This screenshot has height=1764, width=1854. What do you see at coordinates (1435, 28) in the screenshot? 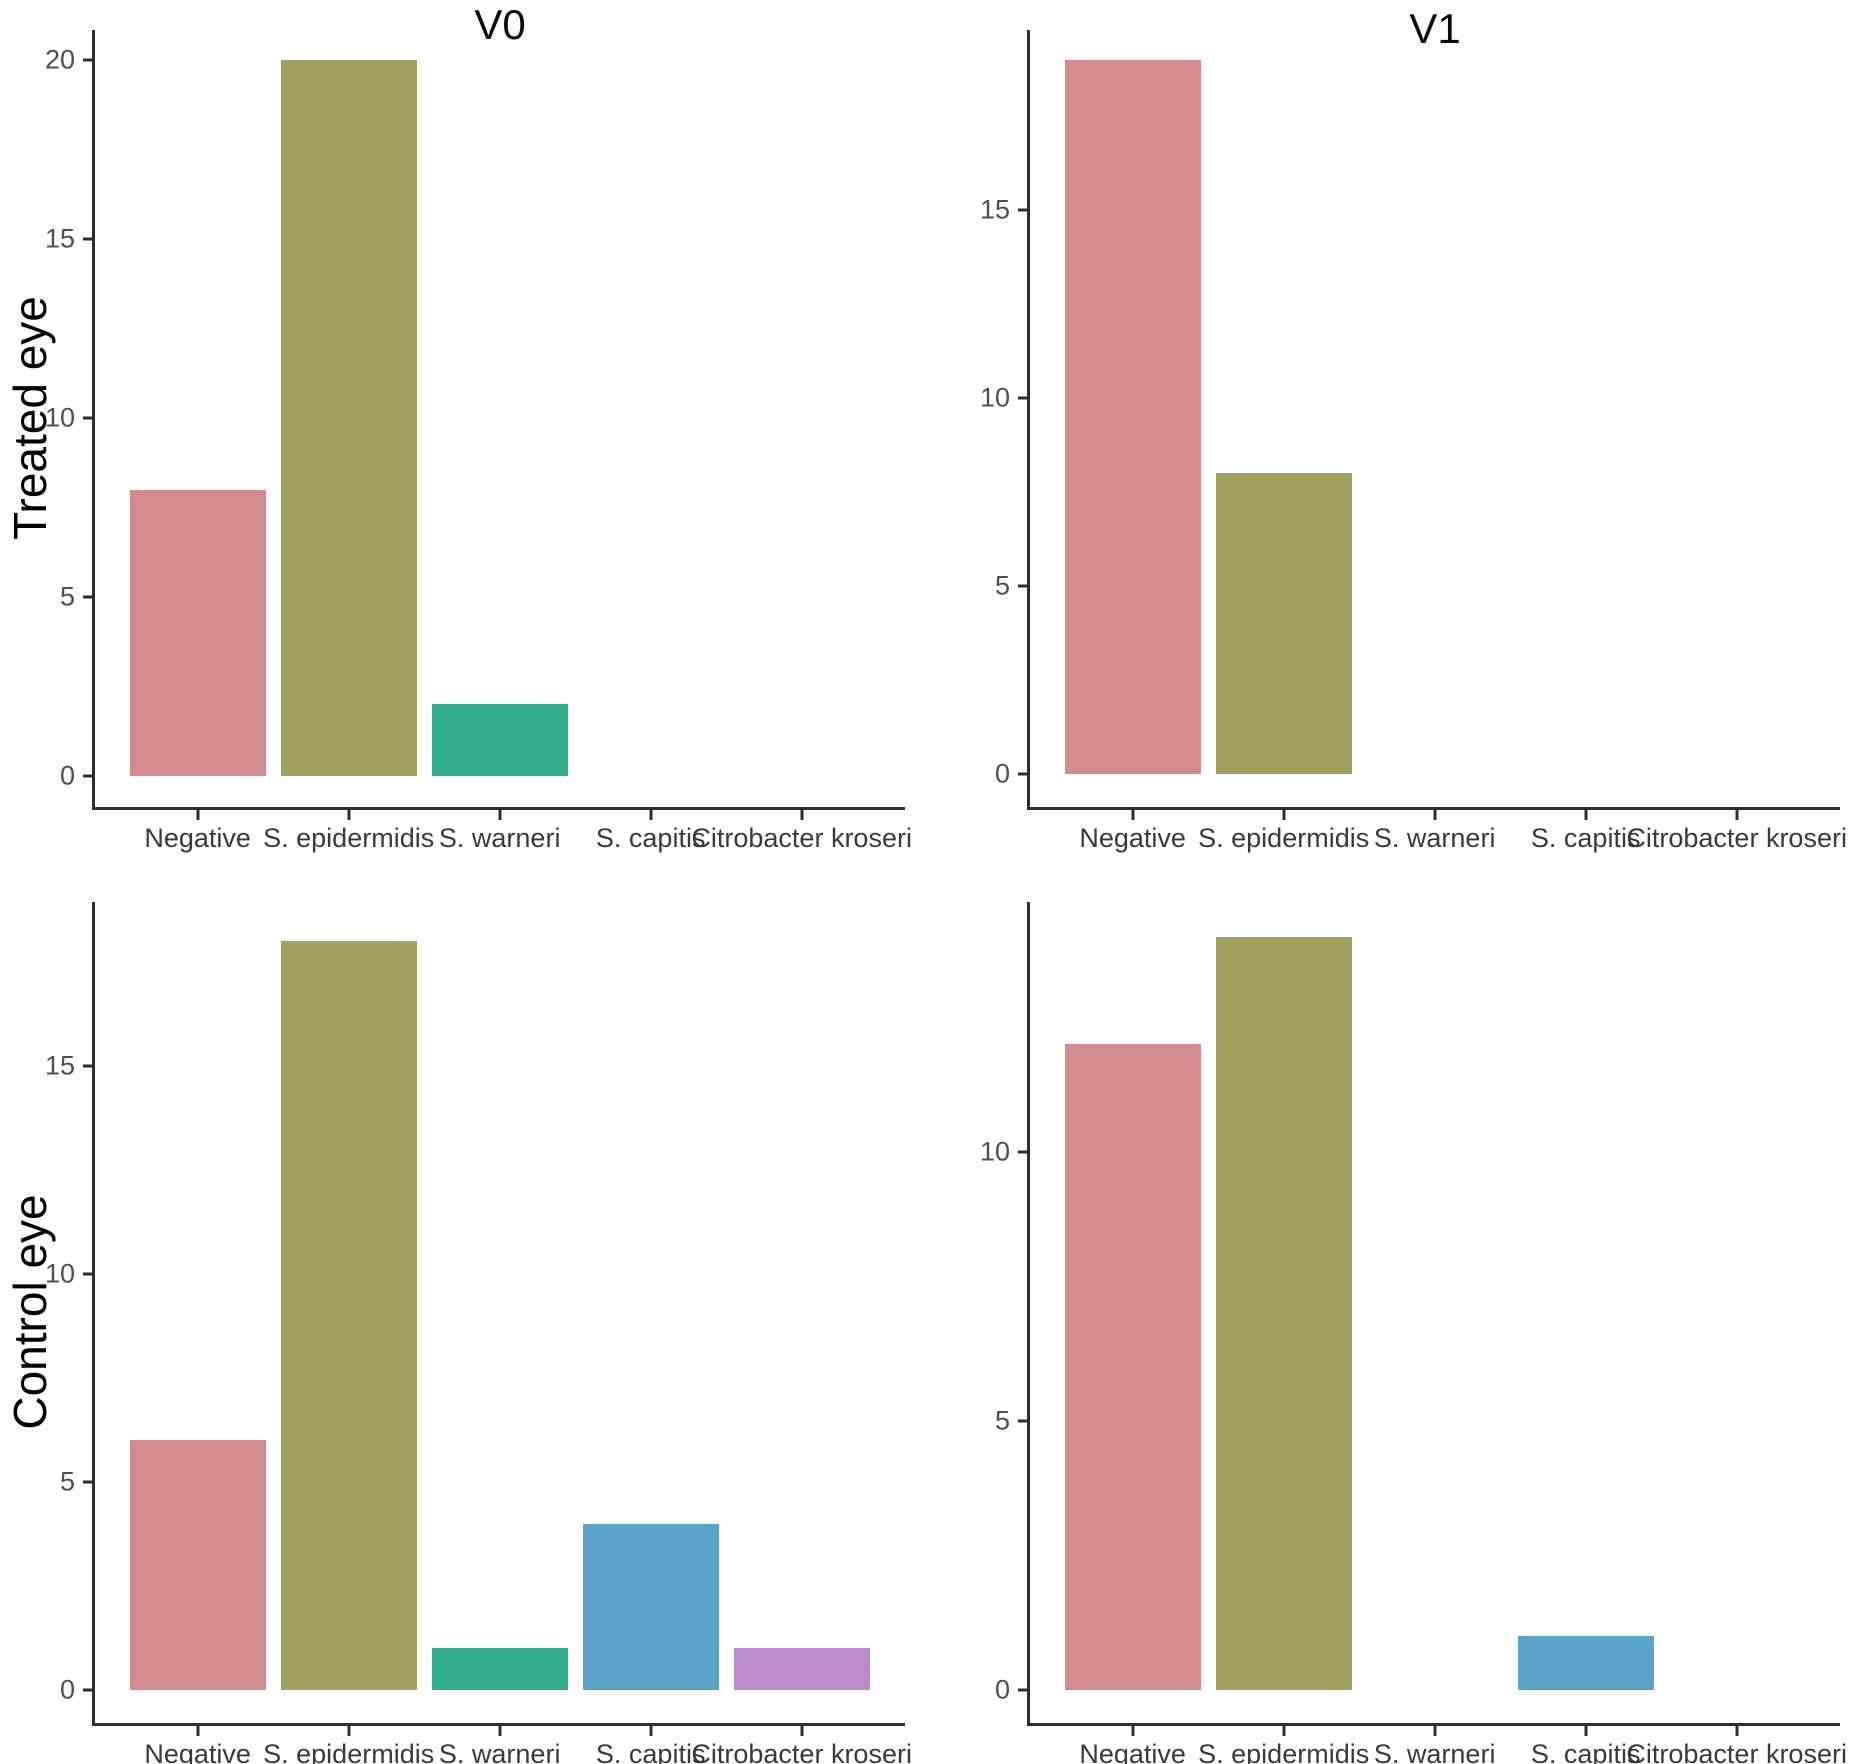
I see `facet-column-title-v1: V1` at bounding box center [1435, 28].